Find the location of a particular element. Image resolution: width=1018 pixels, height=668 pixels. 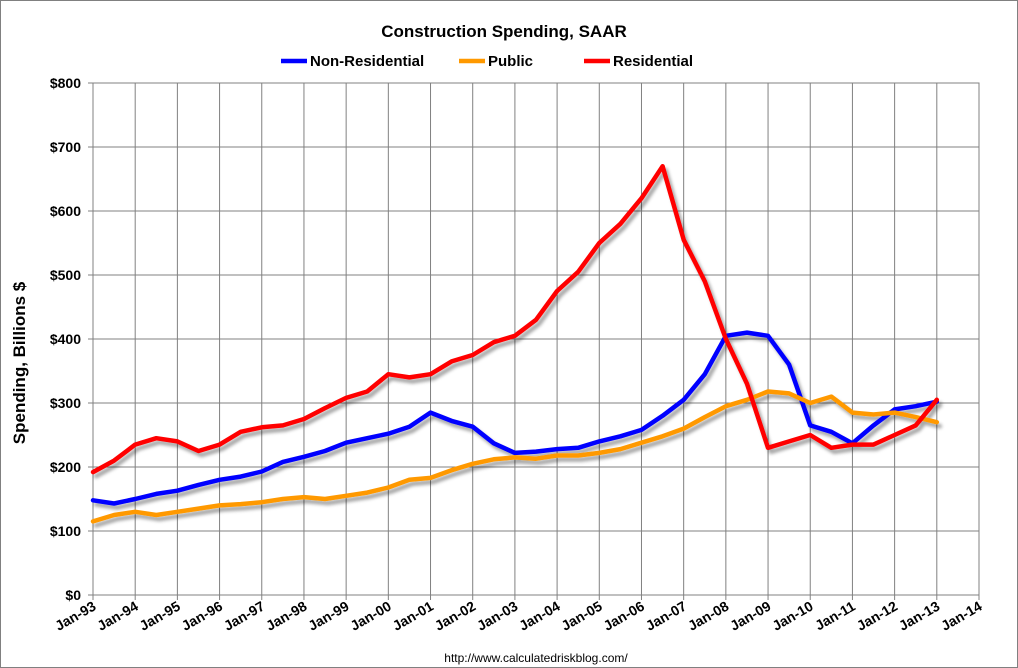

legend-label-public: Public is located at coordinates (510, 61).